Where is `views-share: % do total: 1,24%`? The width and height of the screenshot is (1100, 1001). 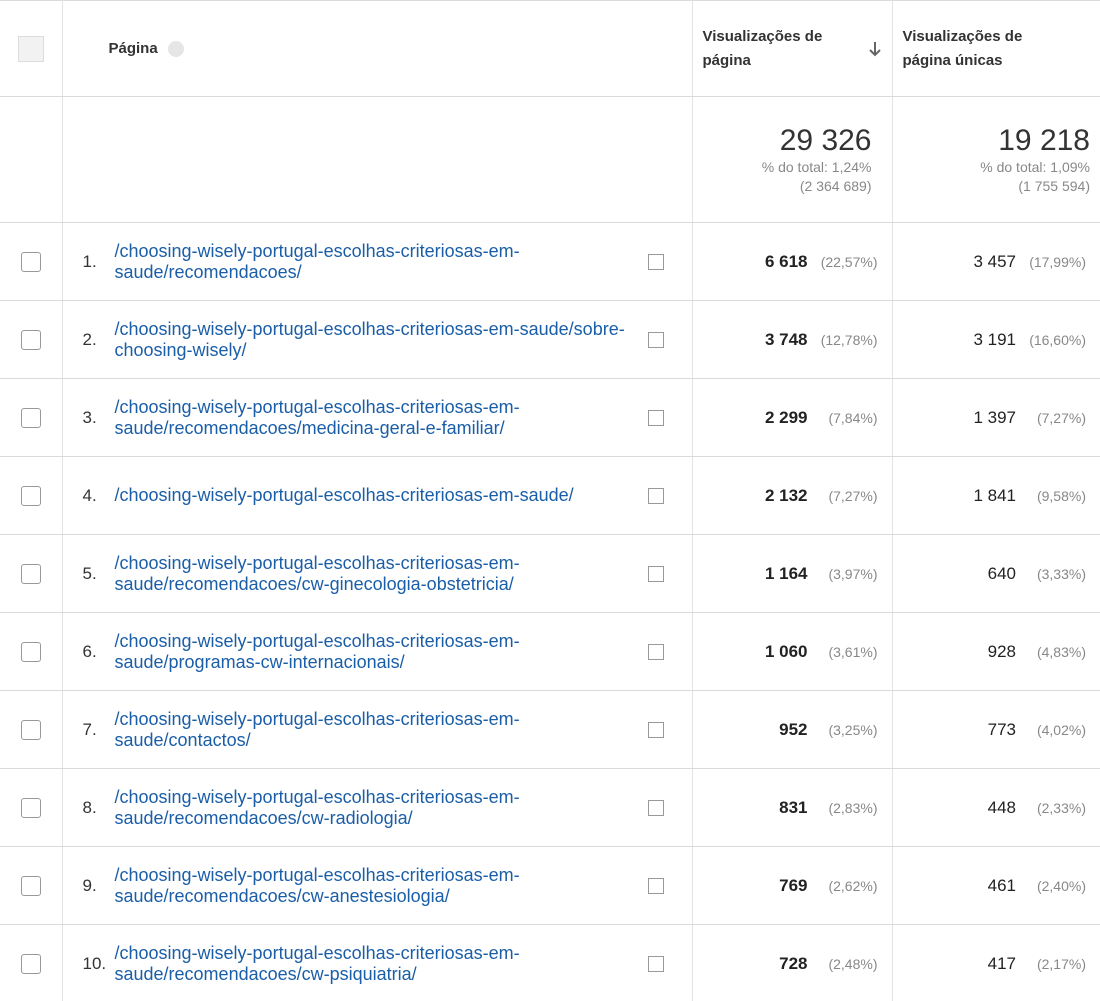 views-share: % do total: 1,24% is located at coordinates (816, 166).